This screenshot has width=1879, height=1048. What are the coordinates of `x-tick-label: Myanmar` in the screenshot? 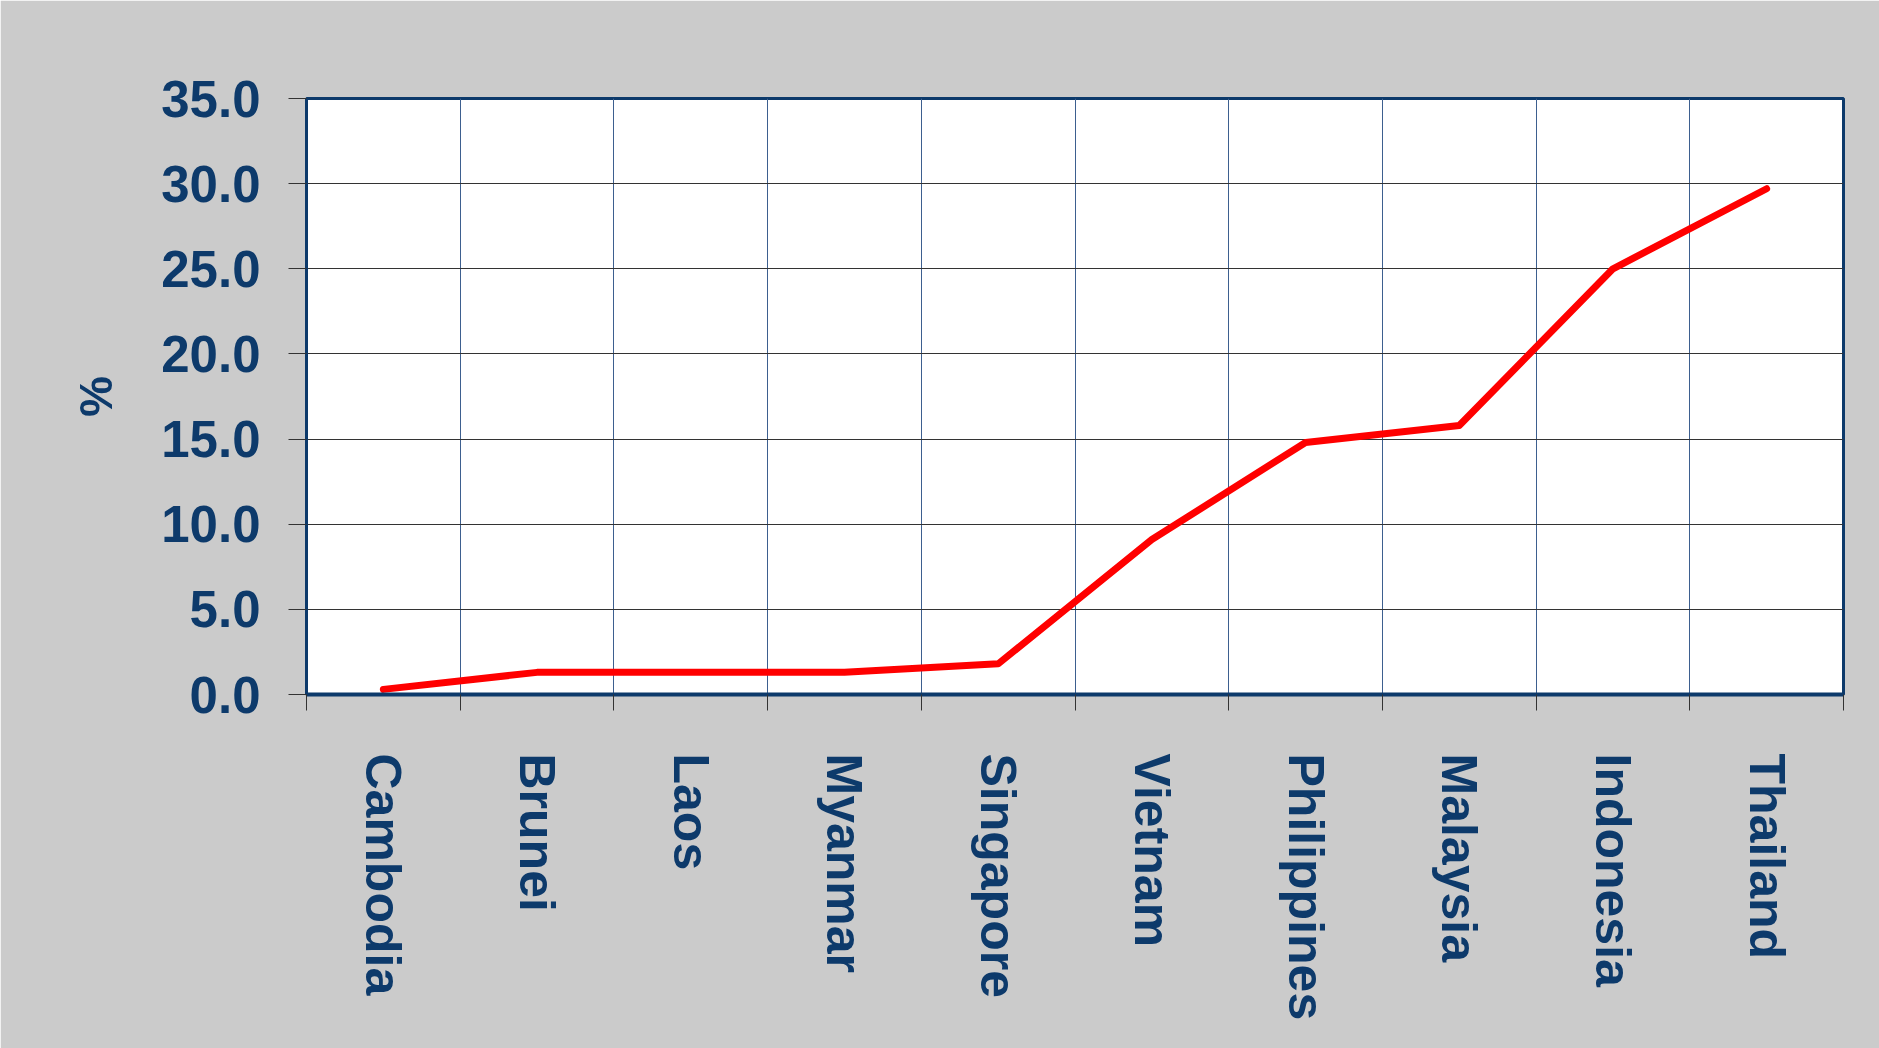 It's located at (844, 863).